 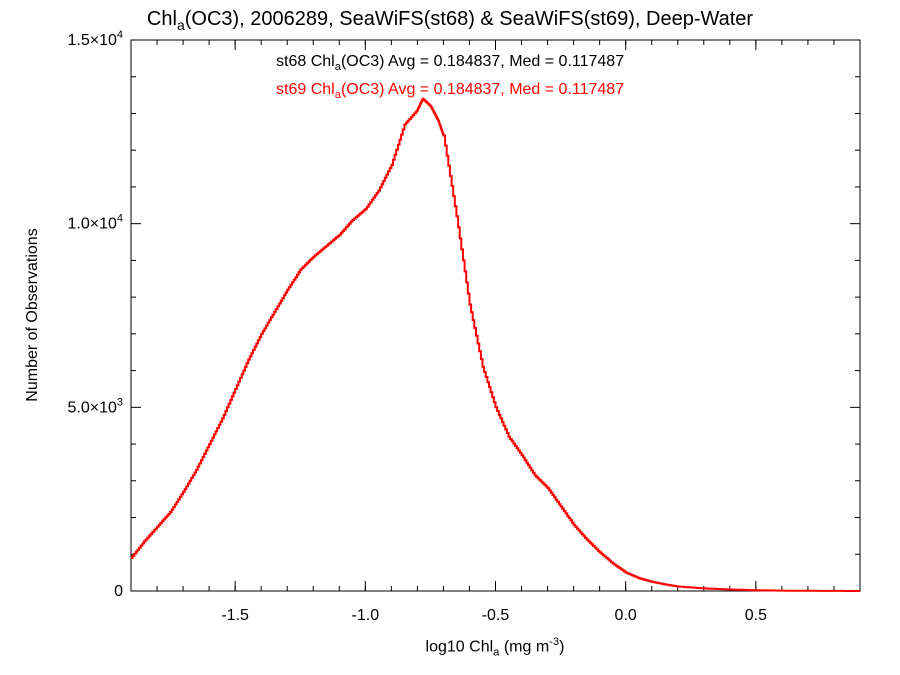 I want to click on x-tick-label: -0.5, so click(x=496, y=615).